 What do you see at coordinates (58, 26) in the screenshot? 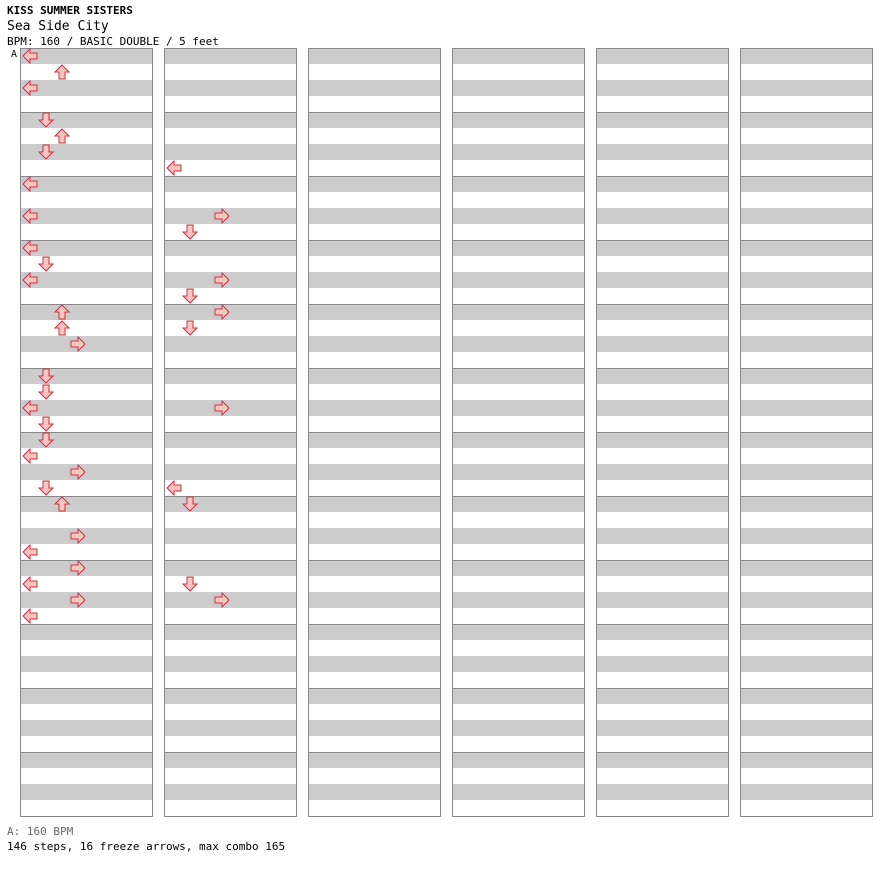
I see `song-title: Sea Side City` at bounding box center [58, 26].